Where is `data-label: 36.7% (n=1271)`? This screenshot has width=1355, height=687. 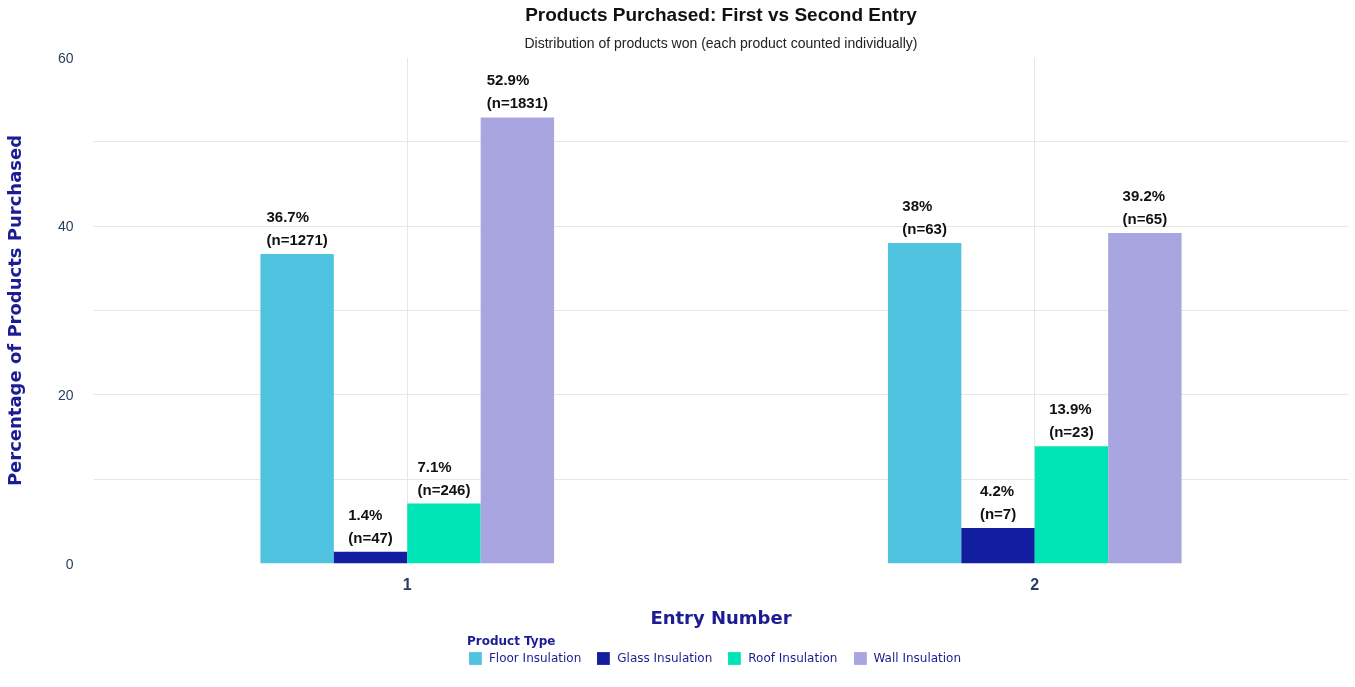
data-label: 36.7% (n=1271) is located at coordinates (297, 228).